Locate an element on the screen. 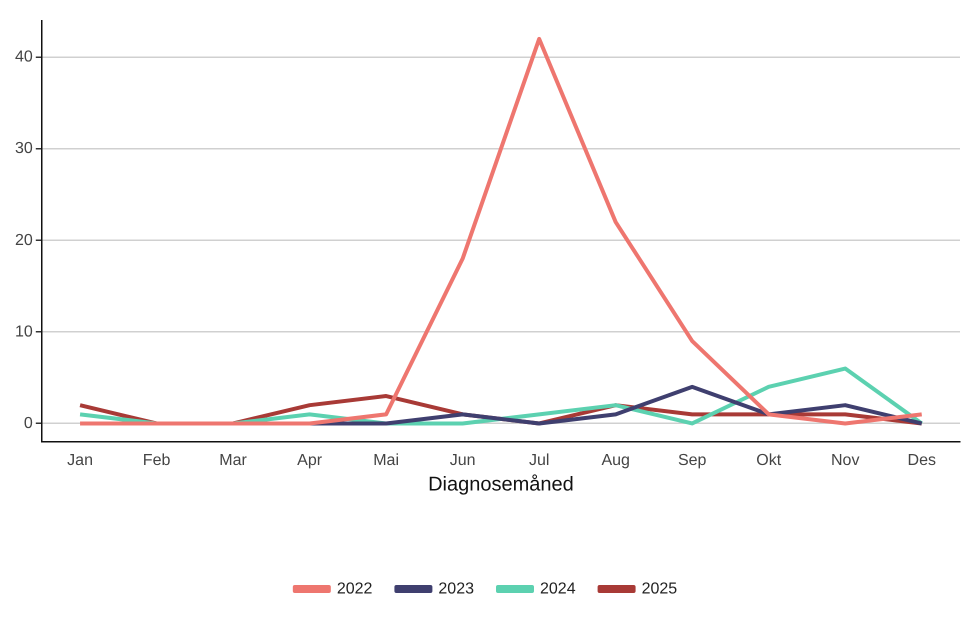 The image size is (972, 619). x-tick-label: Jul is located at coordinates (539, 460).